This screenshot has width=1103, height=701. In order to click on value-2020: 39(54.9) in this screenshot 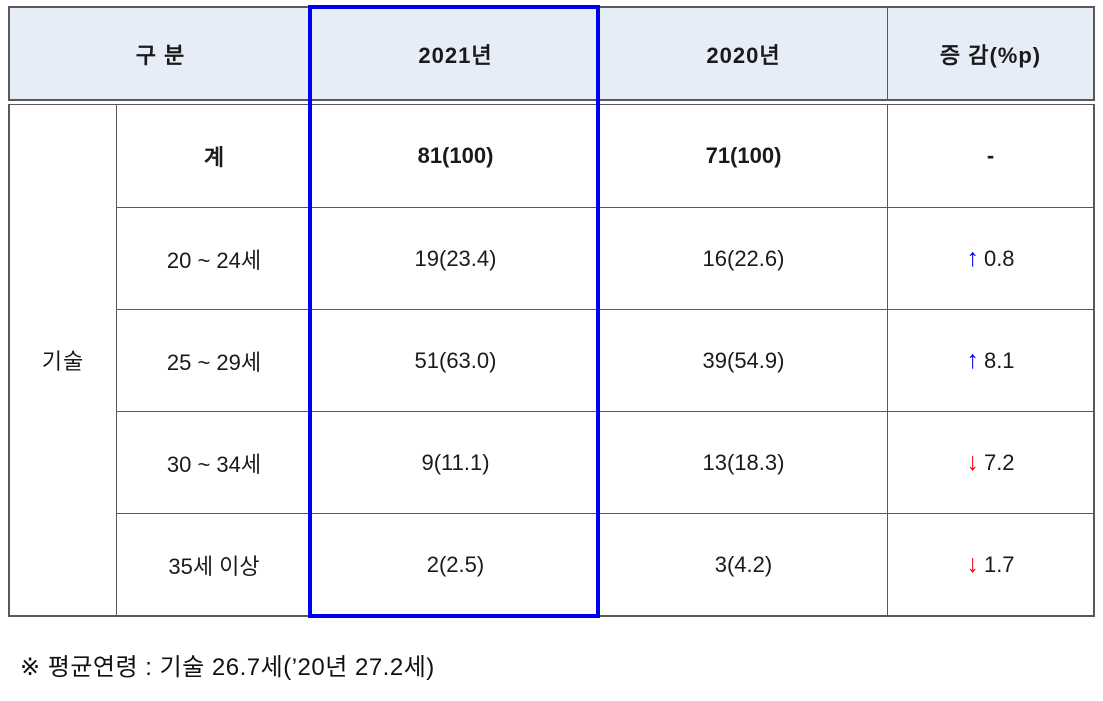, I will do `click(744, 360)`.